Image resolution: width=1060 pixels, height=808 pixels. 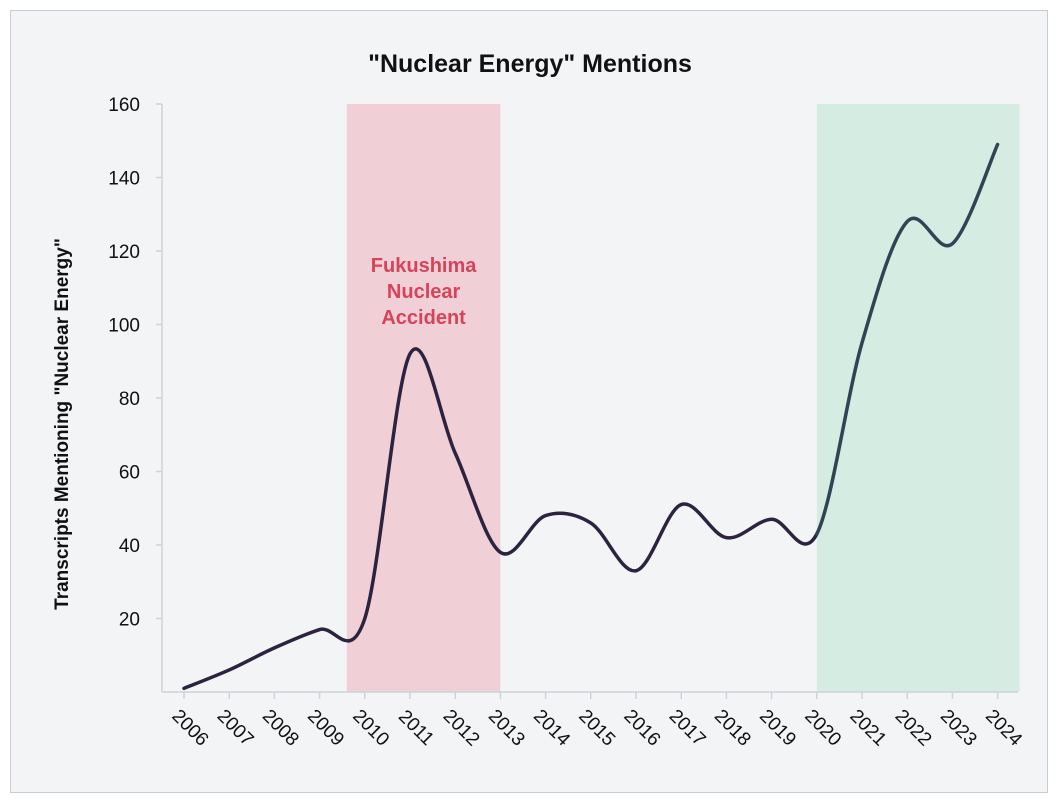 I want to click on y-tick-label: 80, so click(x=129, y=399).